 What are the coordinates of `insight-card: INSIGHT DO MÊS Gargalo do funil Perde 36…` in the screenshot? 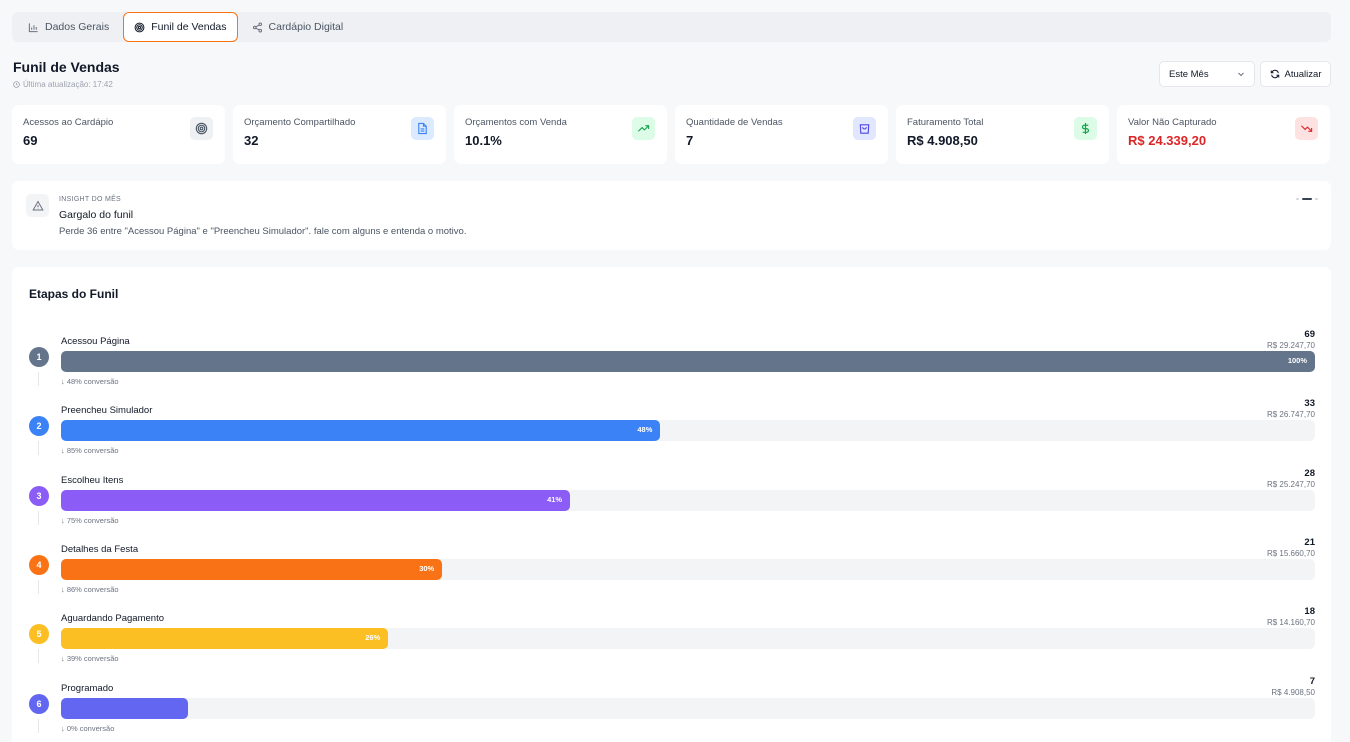 It's located at (671, 215).